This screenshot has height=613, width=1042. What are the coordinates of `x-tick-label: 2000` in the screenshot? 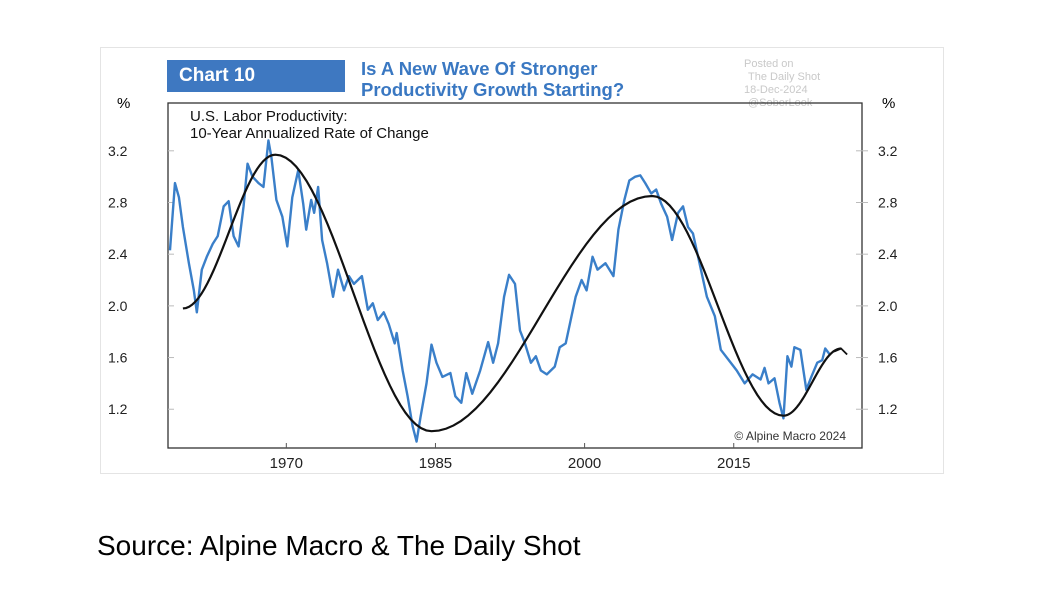 It's located at (584, 463).